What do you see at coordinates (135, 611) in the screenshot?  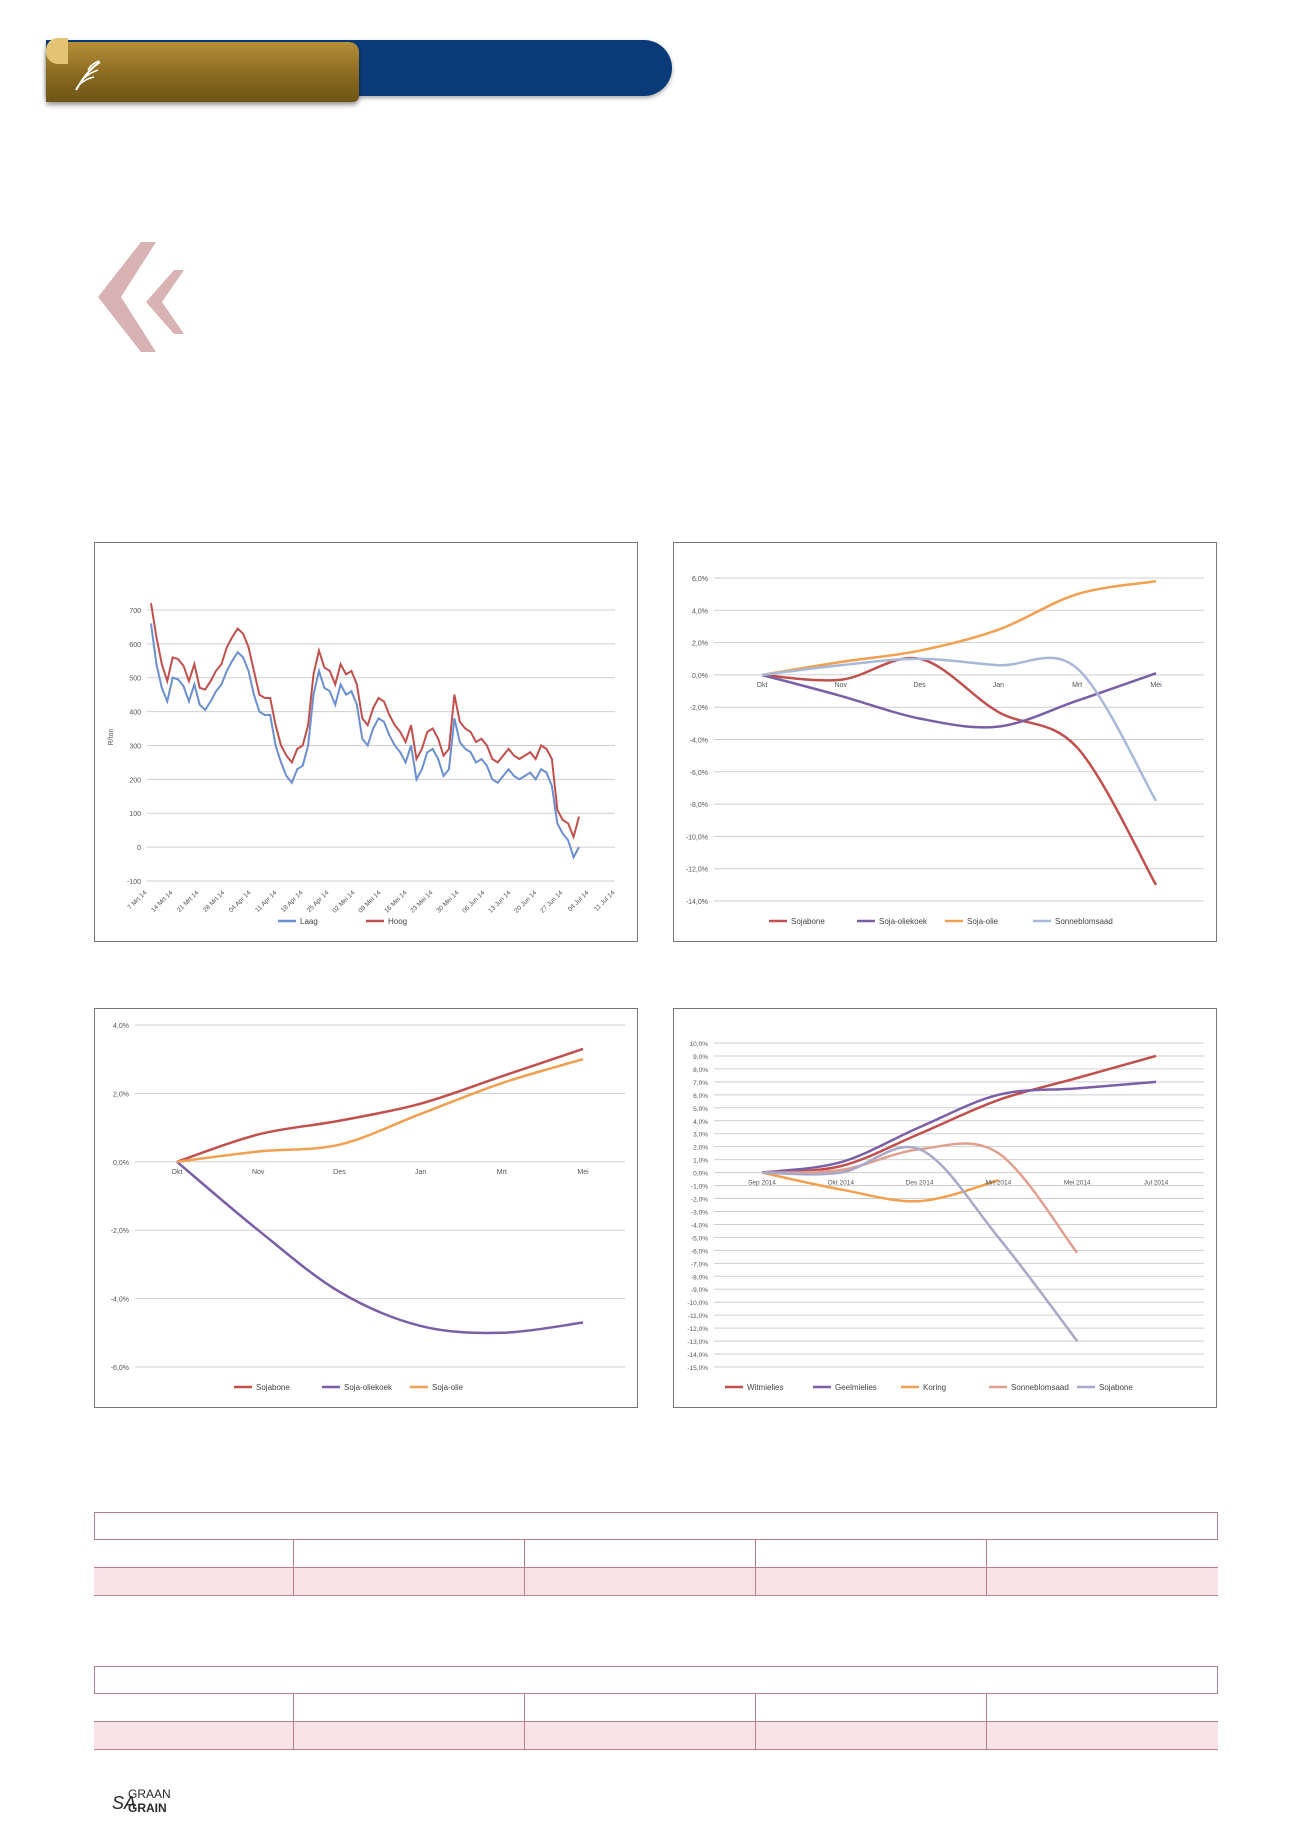 I see `y-tick-label: 700` at bounding box center [135, 611].